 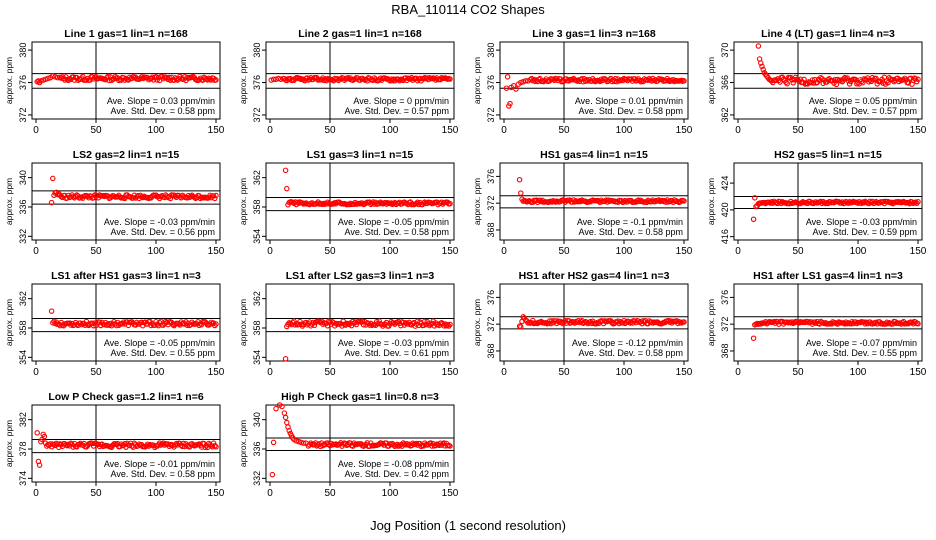 I want to click on y-tick-label: 376, so click(x=491, y=82).